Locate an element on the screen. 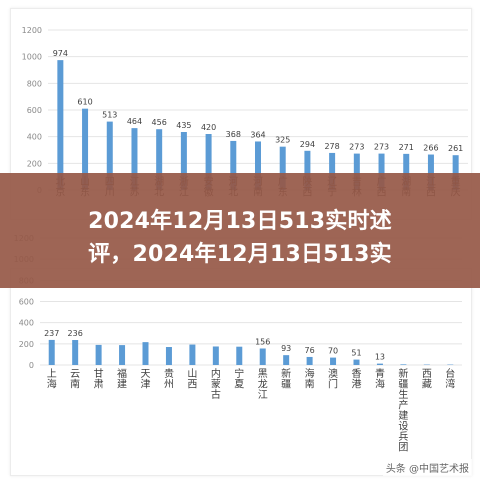  top-data-label: 464 is located at coordinates (134, 121).